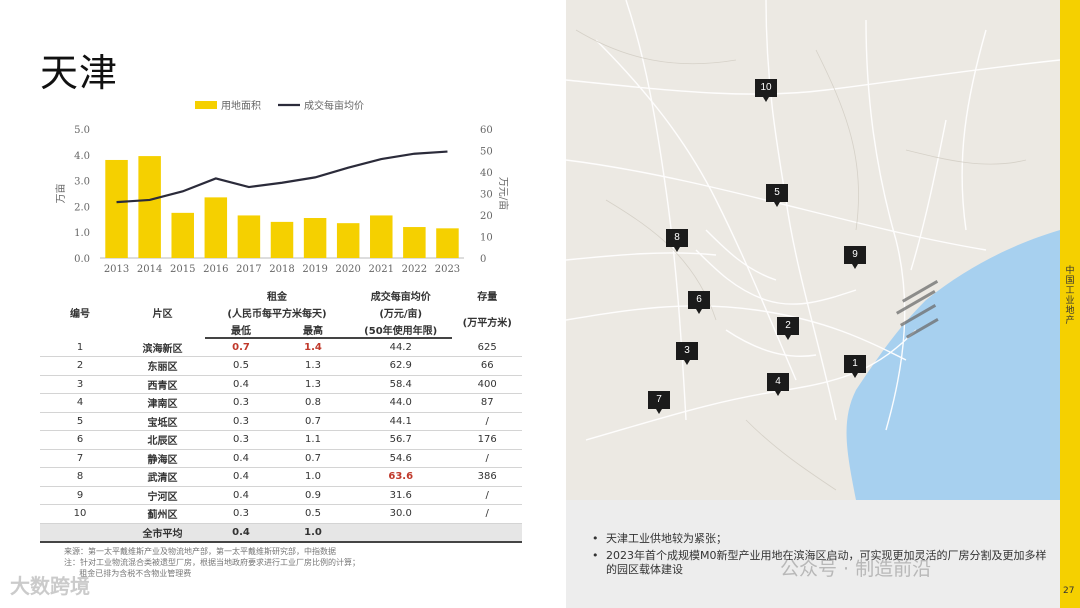  Describe the element at coordinates (401, 440) in the screenshot. I see `cell-price: 56.7` at that location.